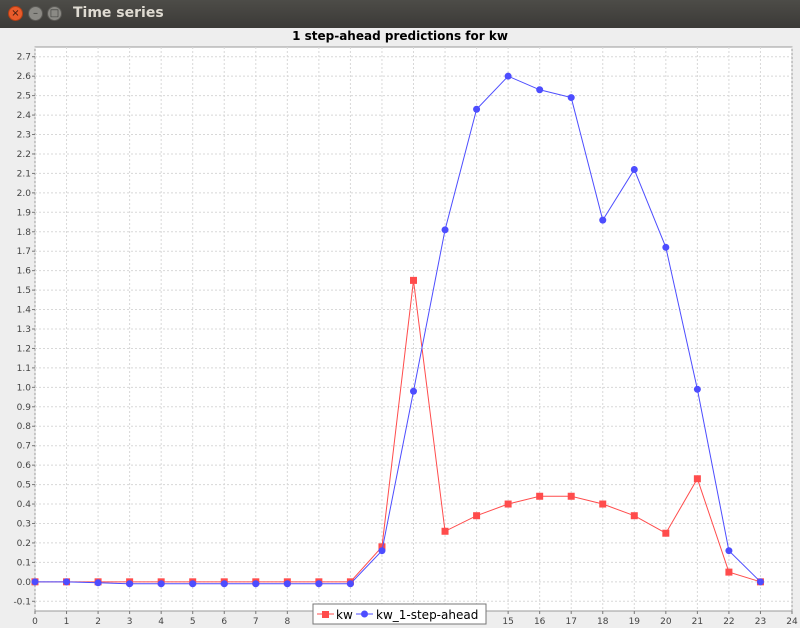 This screenshot has width=800, height=628. What do you see at coordinates (24, 330) in the screenshot?
I see `y-tick-label: 1.3` at bounding box center [24, 330].